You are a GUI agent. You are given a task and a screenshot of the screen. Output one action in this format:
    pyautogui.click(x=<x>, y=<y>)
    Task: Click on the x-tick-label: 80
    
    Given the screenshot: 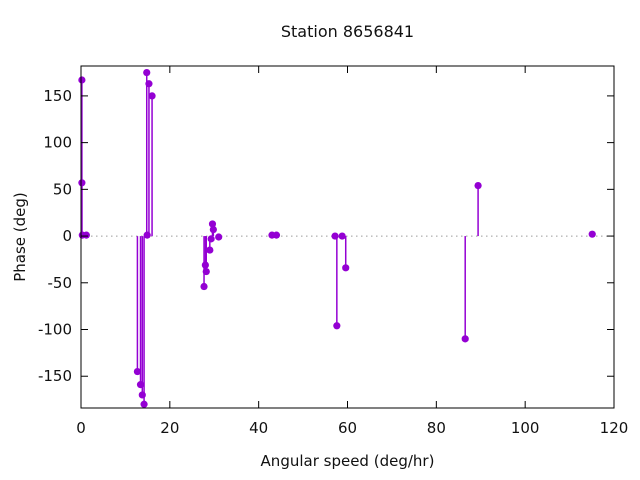 What is the action you would take?
    pyautogui.click(x=436, y=428)
    